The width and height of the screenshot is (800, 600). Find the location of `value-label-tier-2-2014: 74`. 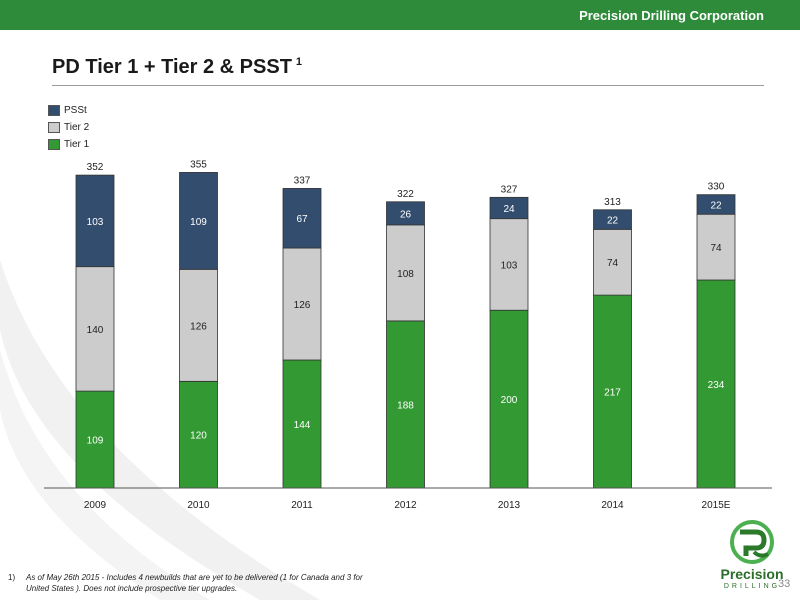

value-label-tier-2-2014: 74 is located at coordinates (613, 263).